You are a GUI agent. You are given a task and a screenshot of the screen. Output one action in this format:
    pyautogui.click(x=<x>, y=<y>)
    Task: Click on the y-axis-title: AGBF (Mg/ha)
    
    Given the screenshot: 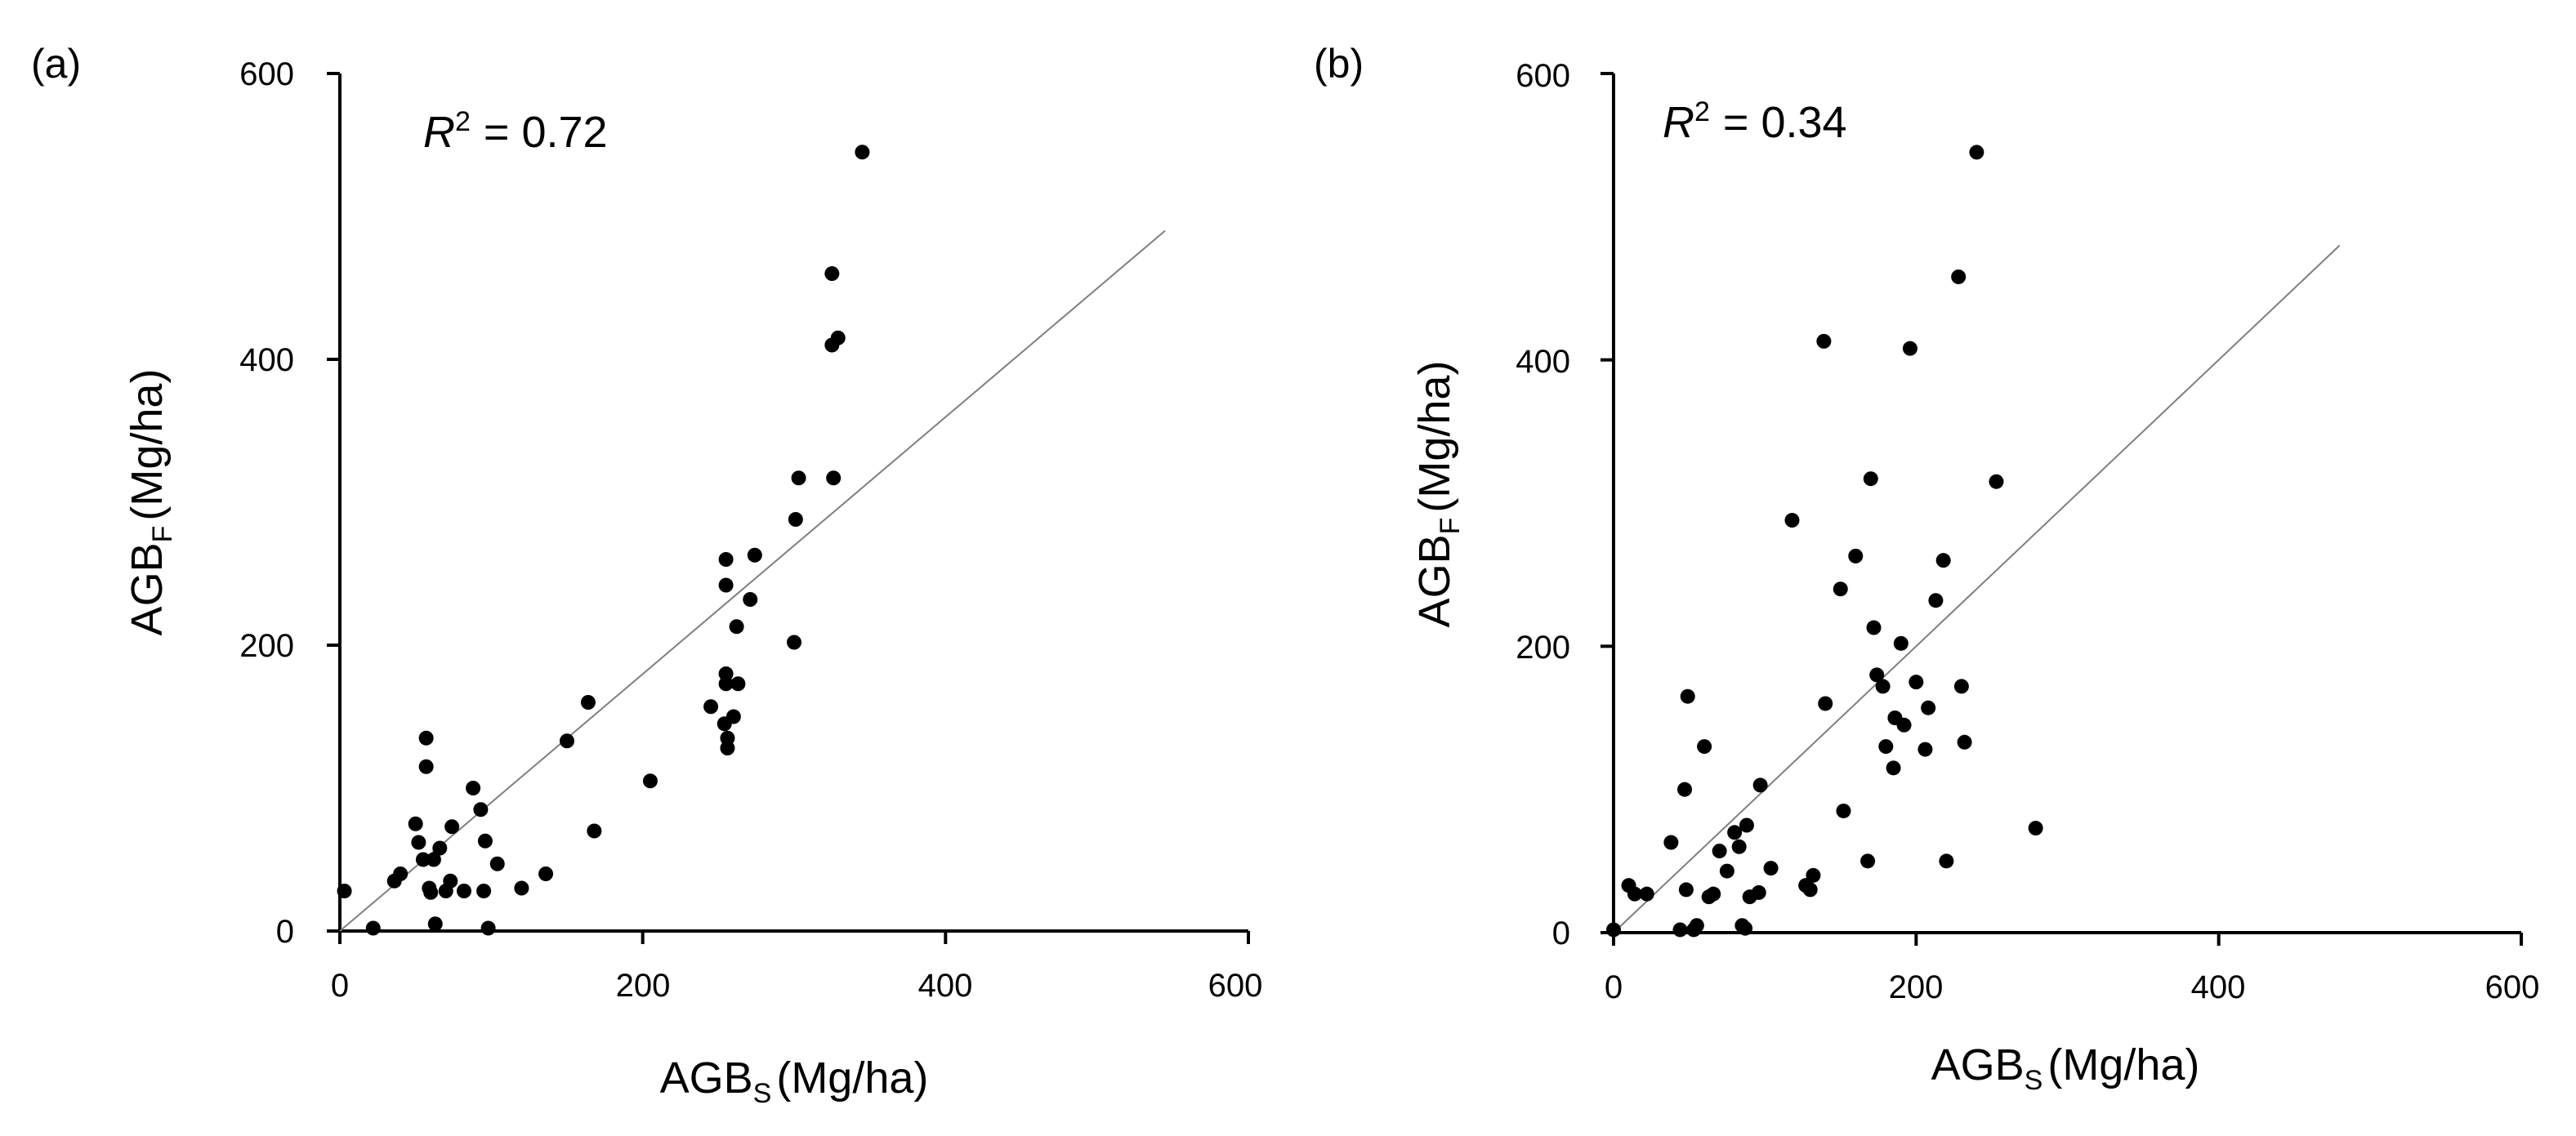 What is the action you would take?
    pyautogui.click(x=151, y=502)
    